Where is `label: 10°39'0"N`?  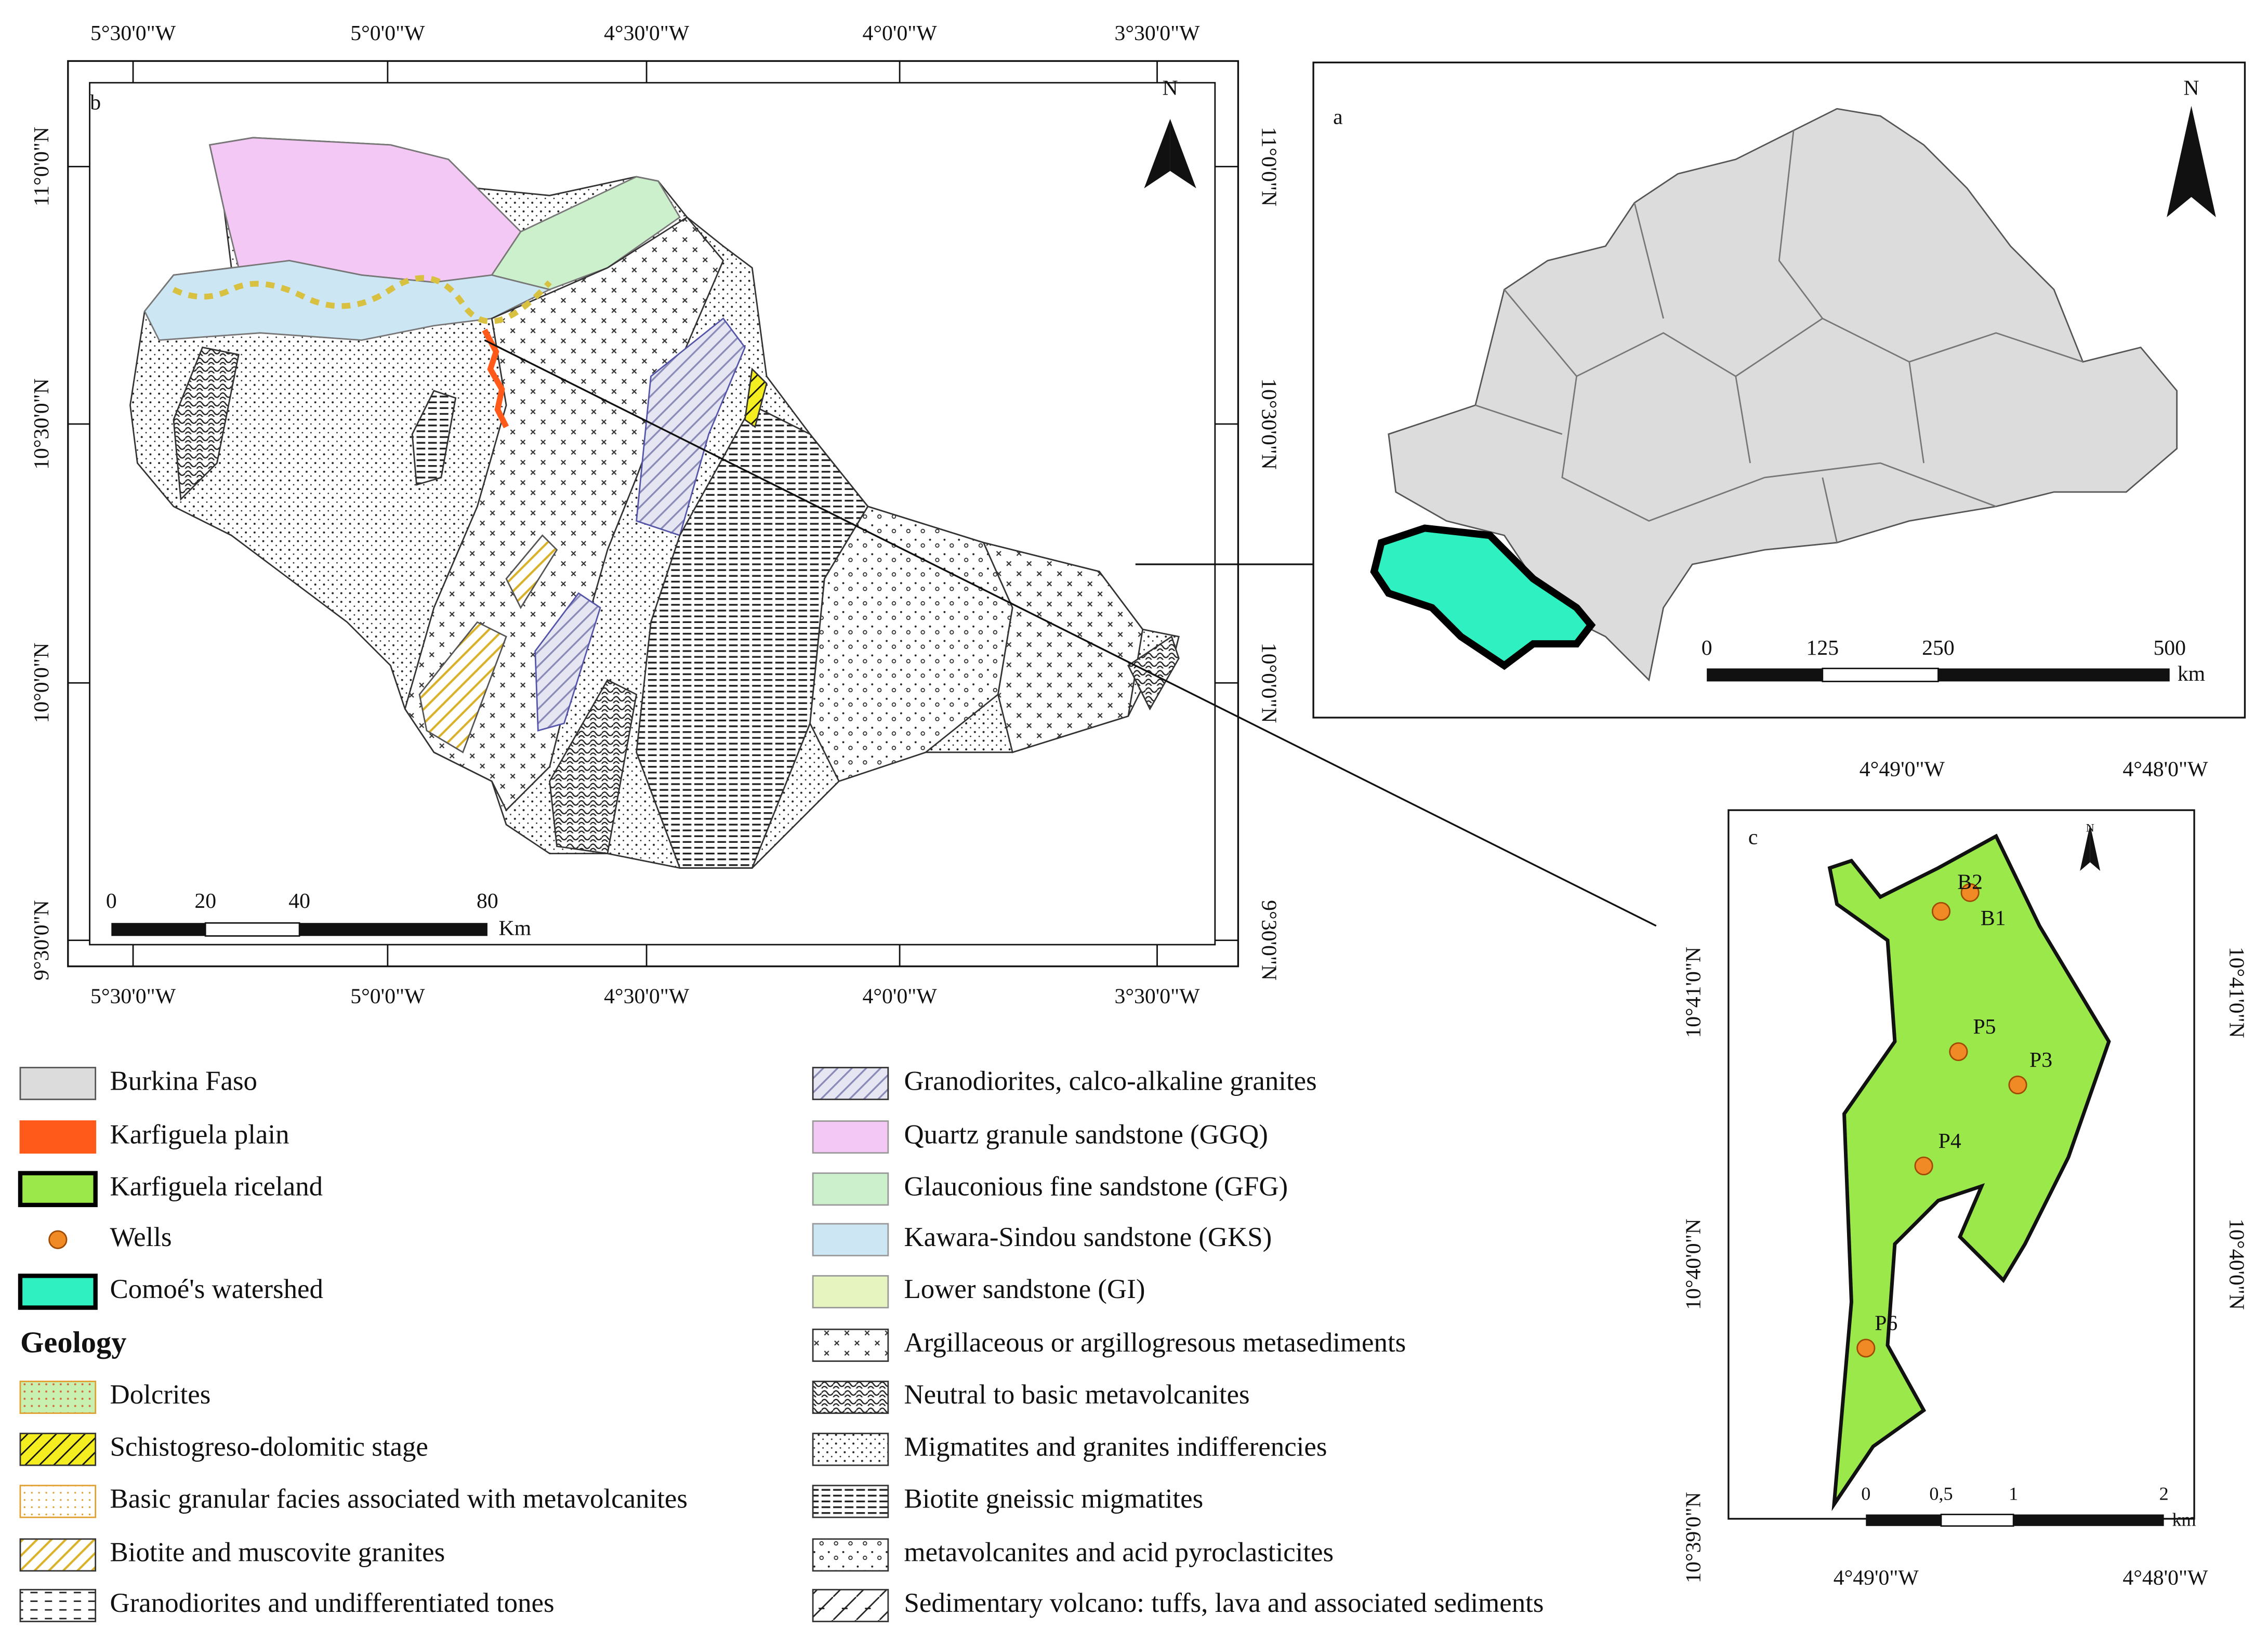
label: 10°39'0"N is located at coordinates (1693, 1537).